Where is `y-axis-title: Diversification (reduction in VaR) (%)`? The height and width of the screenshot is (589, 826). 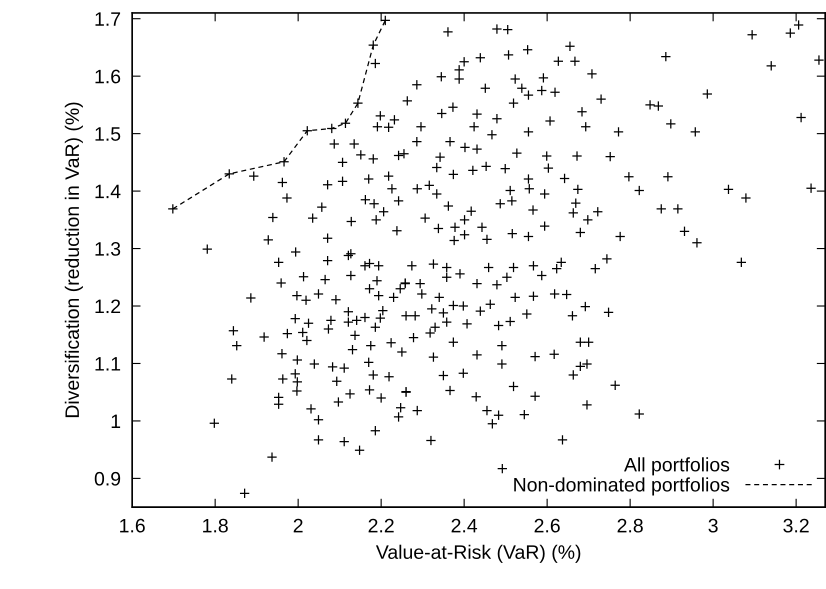 y-axis-title: Diversification (reduction in VaR) (%) is located at coordinates (73, 260).